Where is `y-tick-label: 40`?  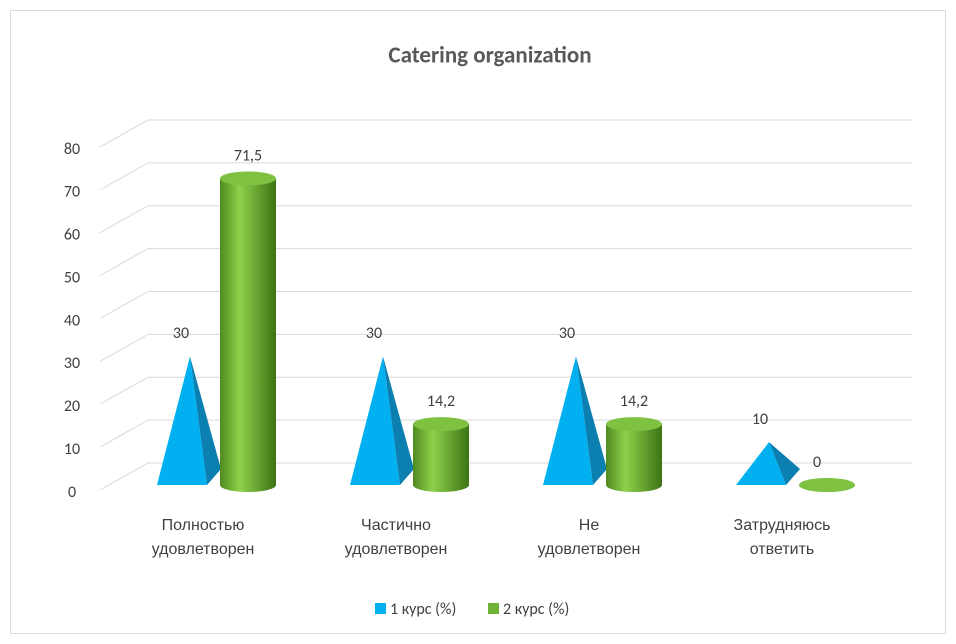 y-tick-label: 40 is located at coordinates (72, 320).